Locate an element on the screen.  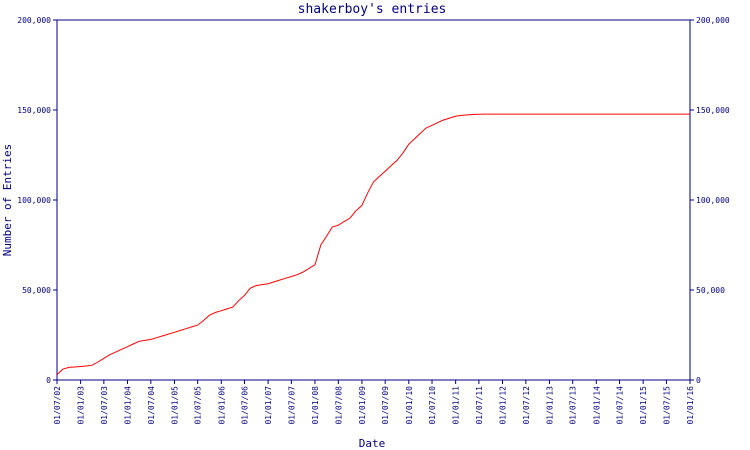
x-tick-label: 01/07/08 is located at coordinates (338, 405).